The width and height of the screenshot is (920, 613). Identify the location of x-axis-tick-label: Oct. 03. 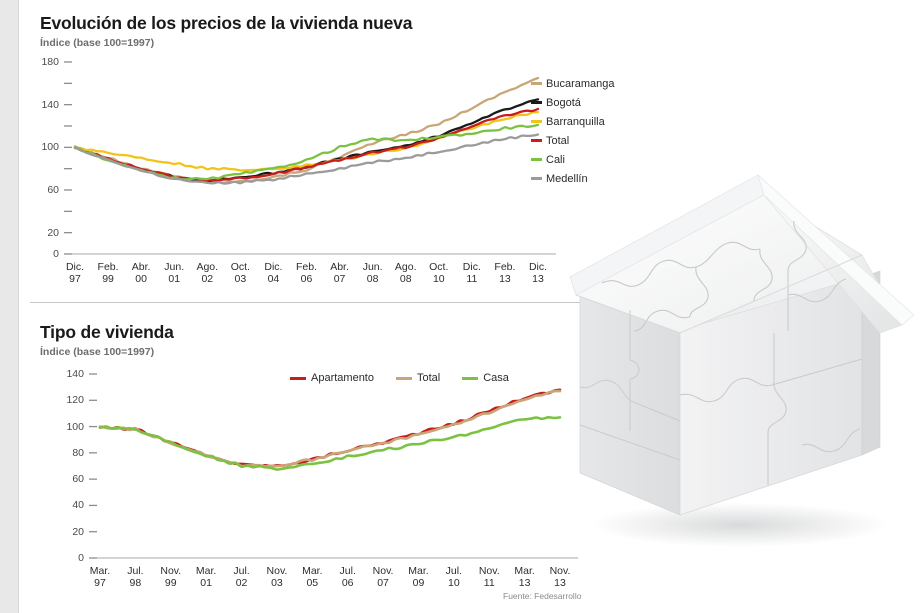
(240, 273).